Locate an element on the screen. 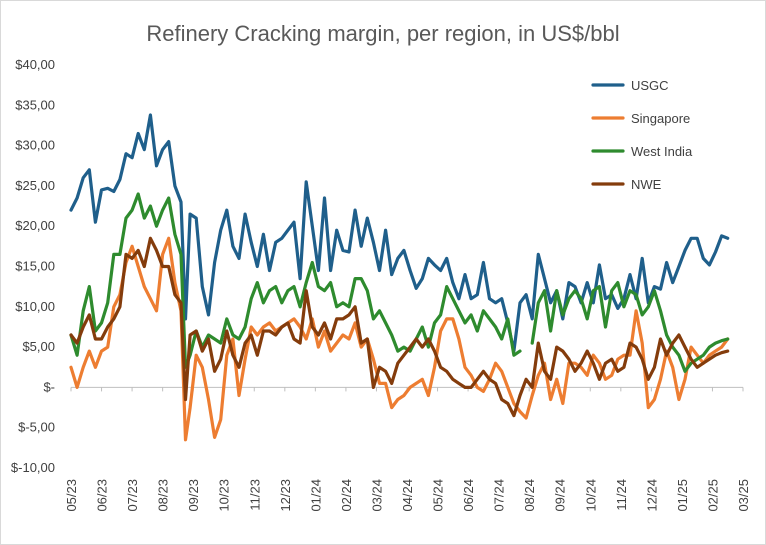 This screenshot has height=545, width=766. x-tick-label: 05/23 is located at coordinates (71, 495).